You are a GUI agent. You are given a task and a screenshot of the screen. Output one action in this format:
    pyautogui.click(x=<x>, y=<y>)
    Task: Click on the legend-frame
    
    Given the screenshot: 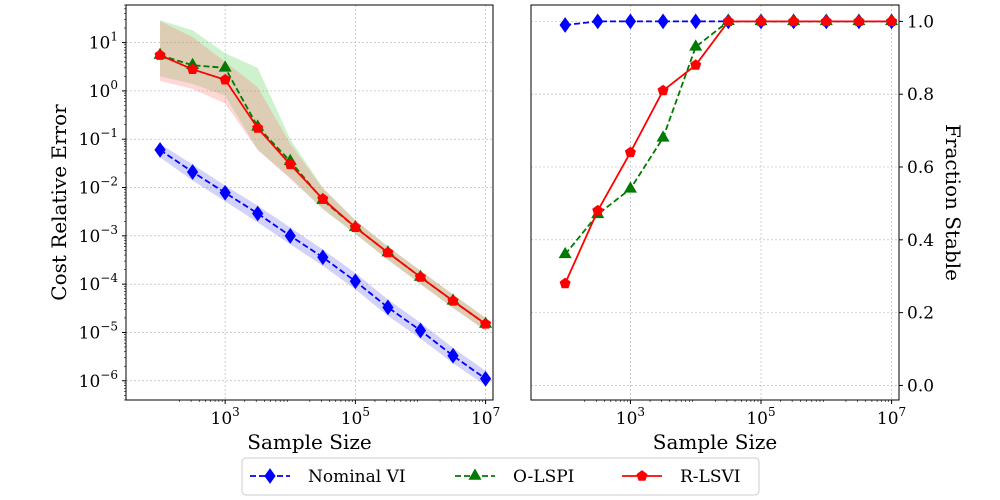 What is the action you would take?
    pyautogui.click(x=500, y=476)
    